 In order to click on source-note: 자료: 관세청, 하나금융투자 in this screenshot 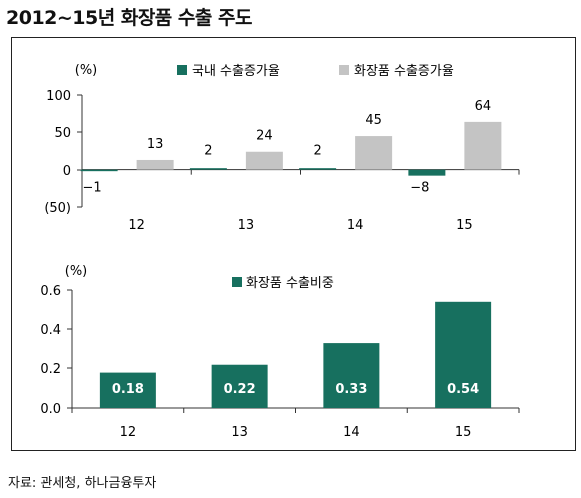, I will do `click(82, 483)`.